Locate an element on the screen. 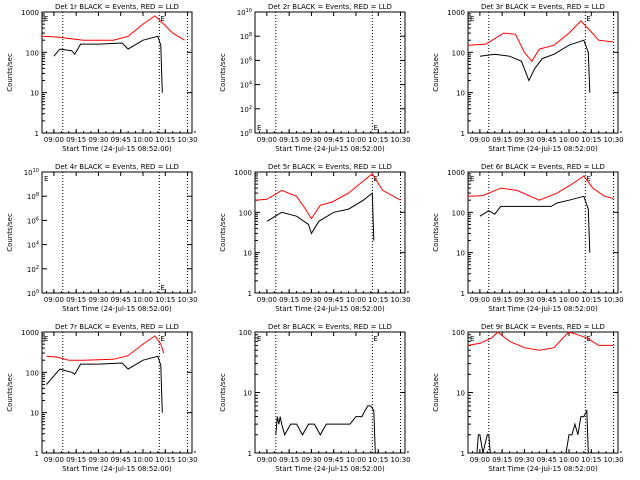 This screenshot has width=640, height=480. y-tick-label: 1000 is located at coordinates (456, 13).